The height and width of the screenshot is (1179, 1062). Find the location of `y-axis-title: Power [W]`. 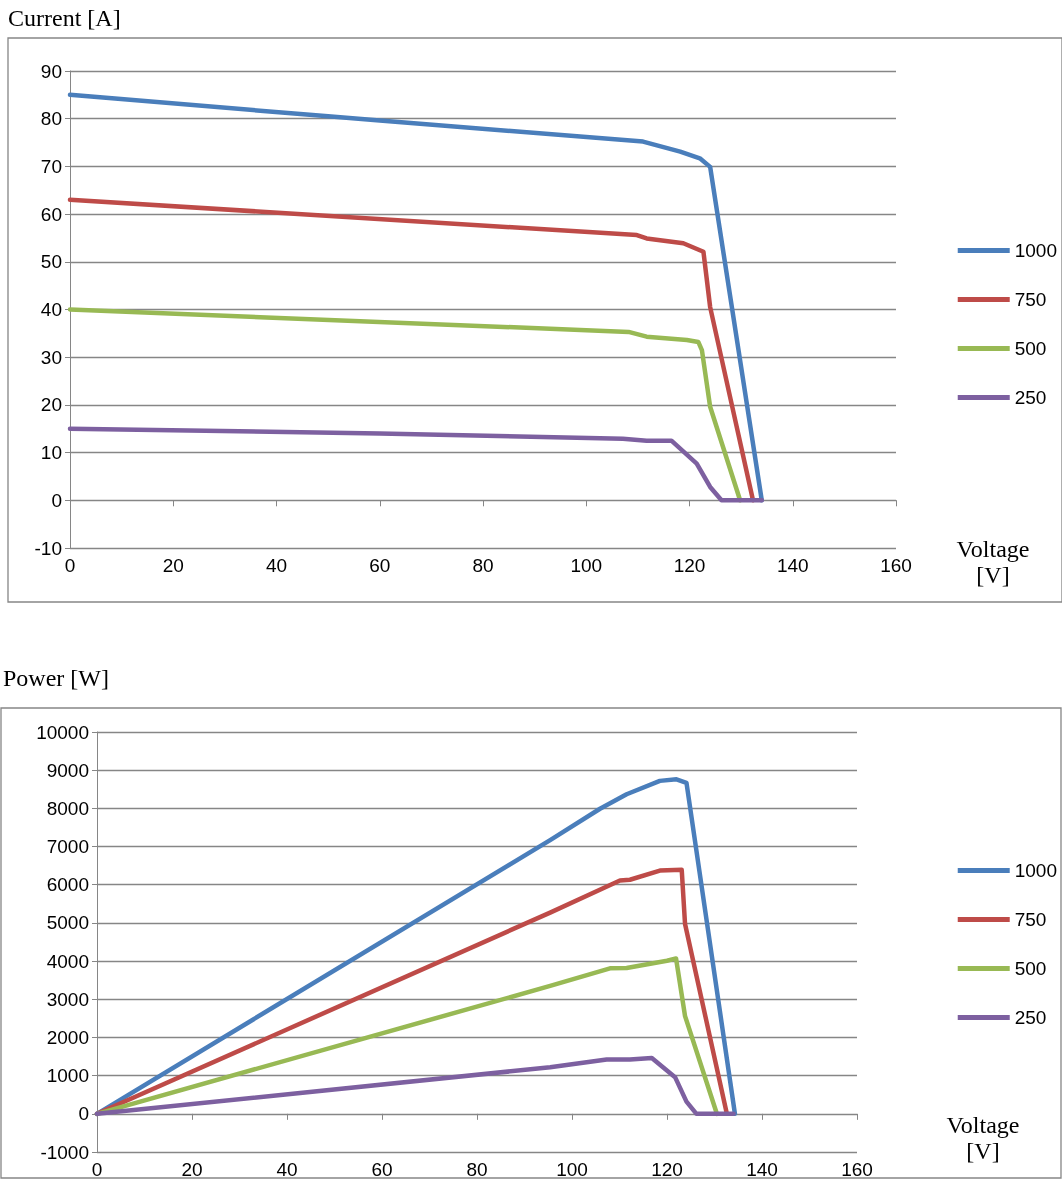

y-axis-title: Power [W] is located at coordinates (56, 678).